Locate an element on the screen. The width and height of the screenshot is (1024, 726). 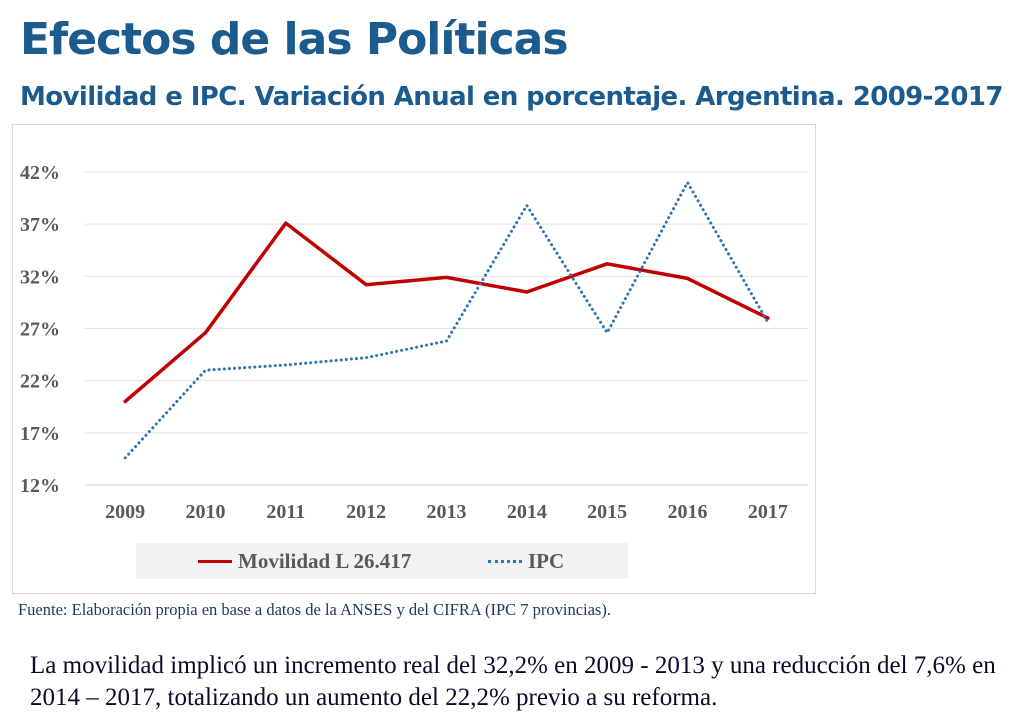
x-tick-label: 2017 is located at coordinates (768, 512).